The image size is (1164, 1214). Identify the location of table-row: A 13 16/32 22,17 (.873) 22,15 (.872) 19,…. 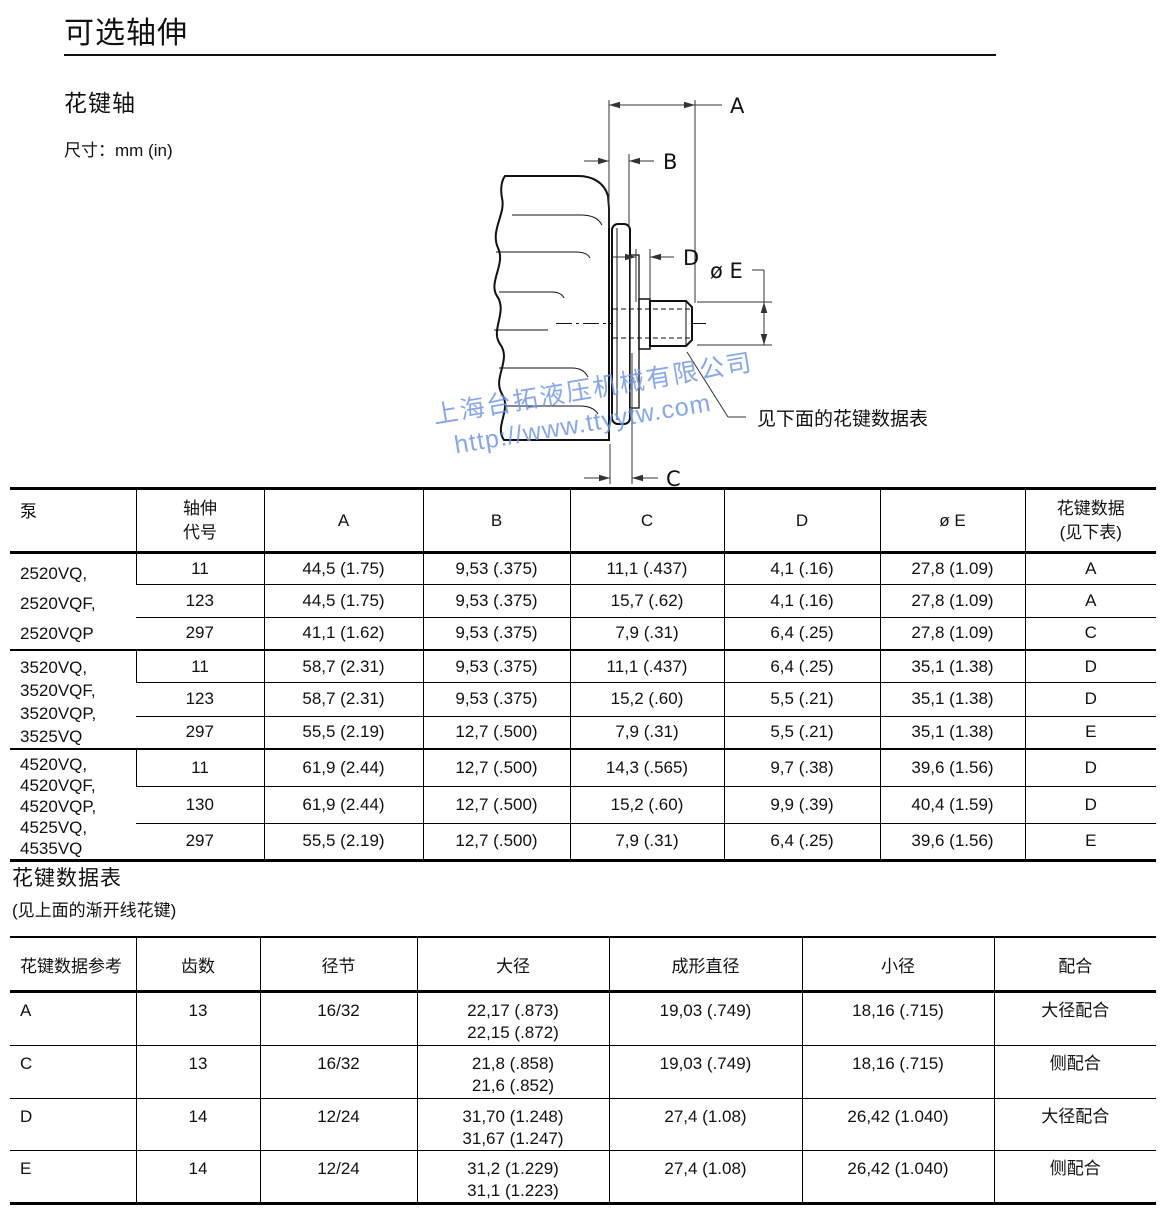
(583, 1018).